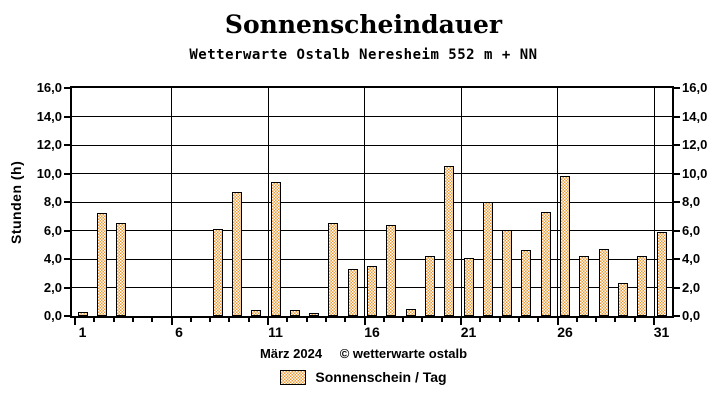  Describe the element at coordinates (695, 116) in the screenshot. I see `y-tick-label-right: 14,0` at that location.